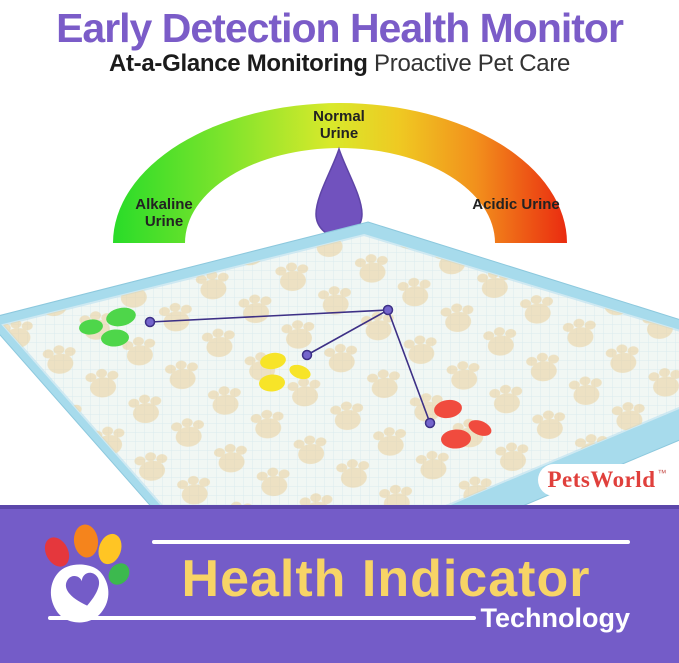 The image size is (679, 663). Describe the element at coordinates (662, 473) in the screenshot. I see `trademark-symbol: ™` at that location.